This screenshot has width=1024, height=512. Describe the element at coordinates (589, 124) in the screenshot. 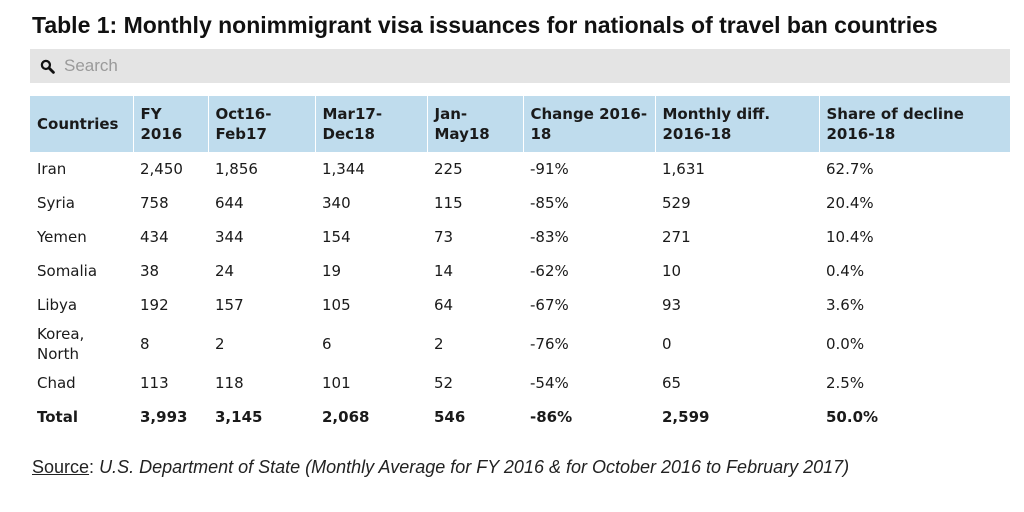

I see `column-header: Change 2016-18` at that location.